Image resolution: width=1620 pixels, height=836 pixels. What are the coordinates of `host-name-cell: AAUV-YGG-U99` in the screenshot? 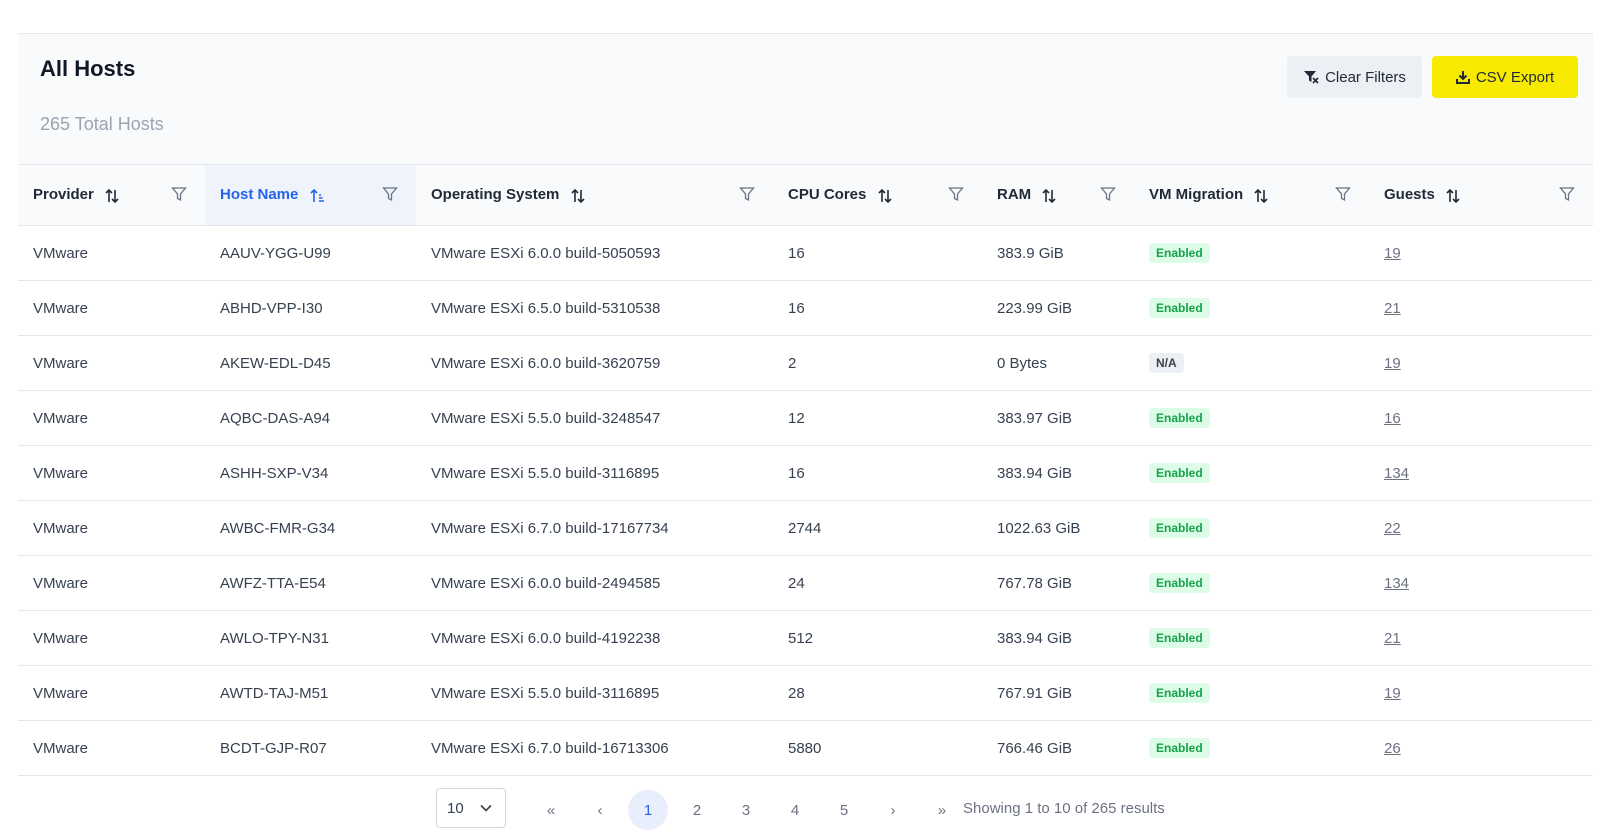 It's located at (310, 253).